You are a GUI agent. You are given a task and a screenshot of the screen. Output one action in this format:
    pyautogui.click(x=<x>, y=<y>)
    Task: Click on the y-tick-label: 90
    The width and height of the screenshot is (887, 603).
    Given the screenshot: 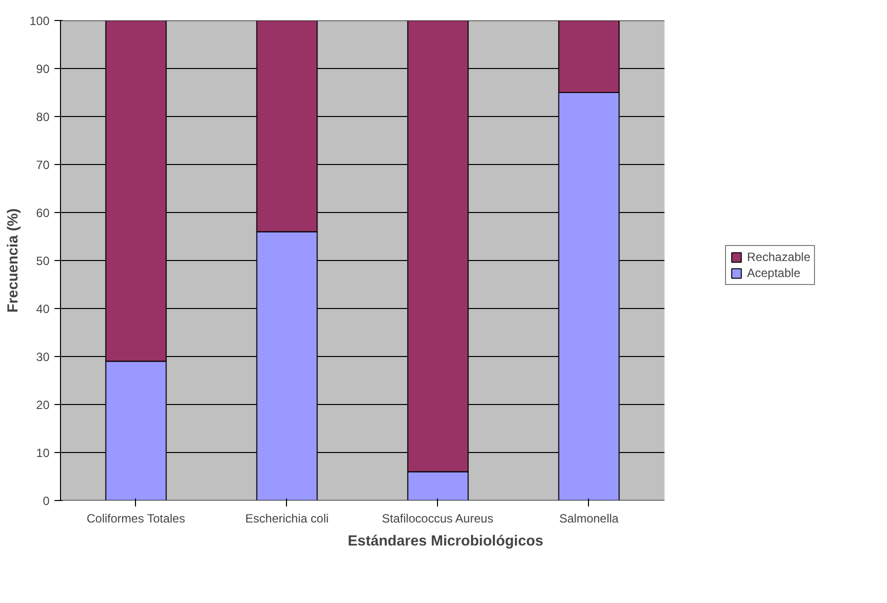 What is the action you would take?
    pyautogui.click(x=43, y=69)
    